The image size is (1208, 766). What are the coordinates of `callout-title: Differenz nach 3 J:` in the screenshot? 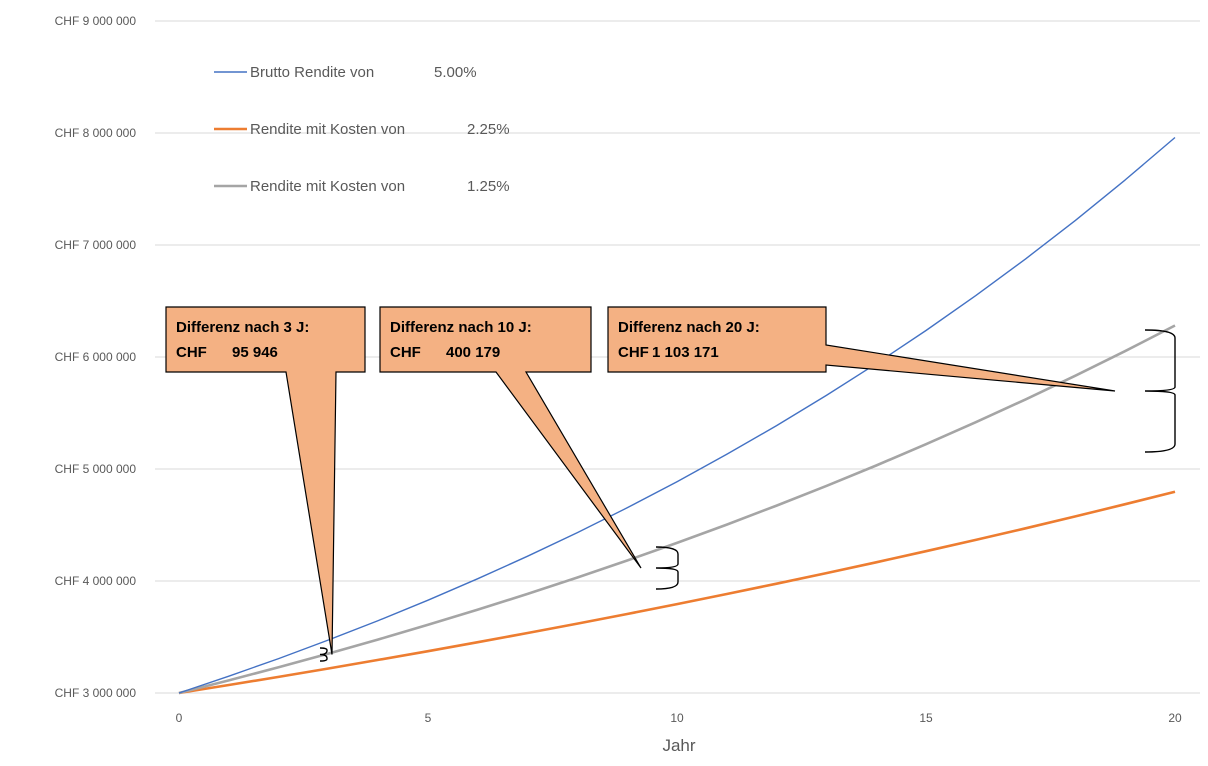 It's located at (242, 327).